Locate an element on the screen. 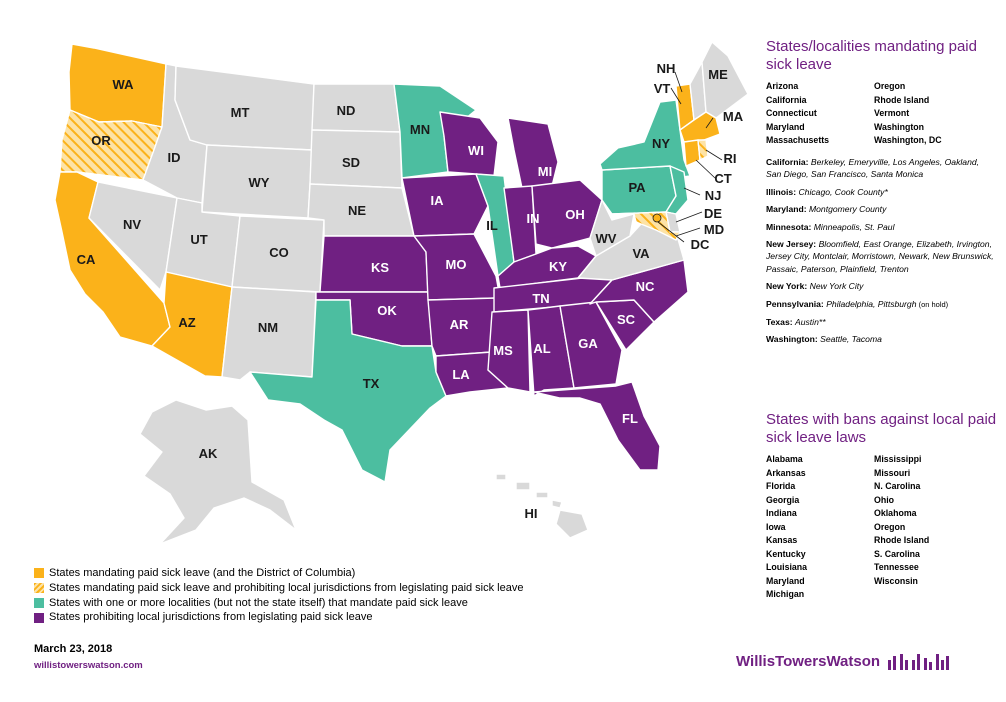 Image resolution: width=1006 pixels, height=702 pixels. label-SC: SC is located at coordinates (626, 319).